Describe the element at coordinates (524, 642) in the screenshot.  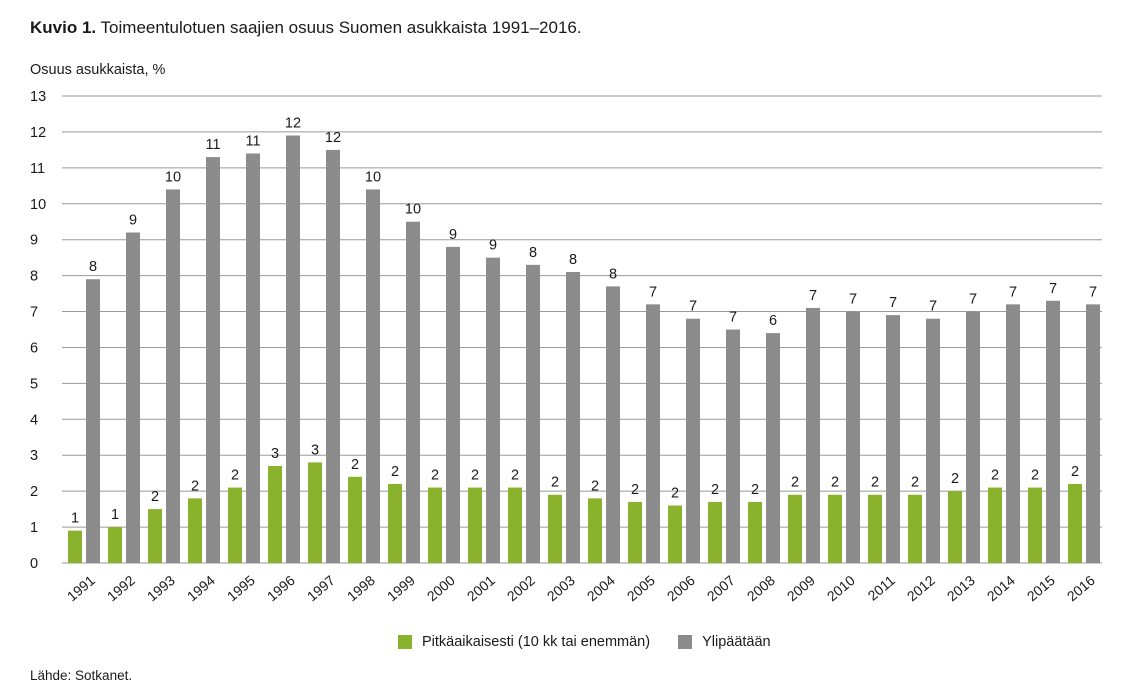
I see `legend-item-long-term: Pitkäaikaisesti (10 kk tai enemmän)` at that location.